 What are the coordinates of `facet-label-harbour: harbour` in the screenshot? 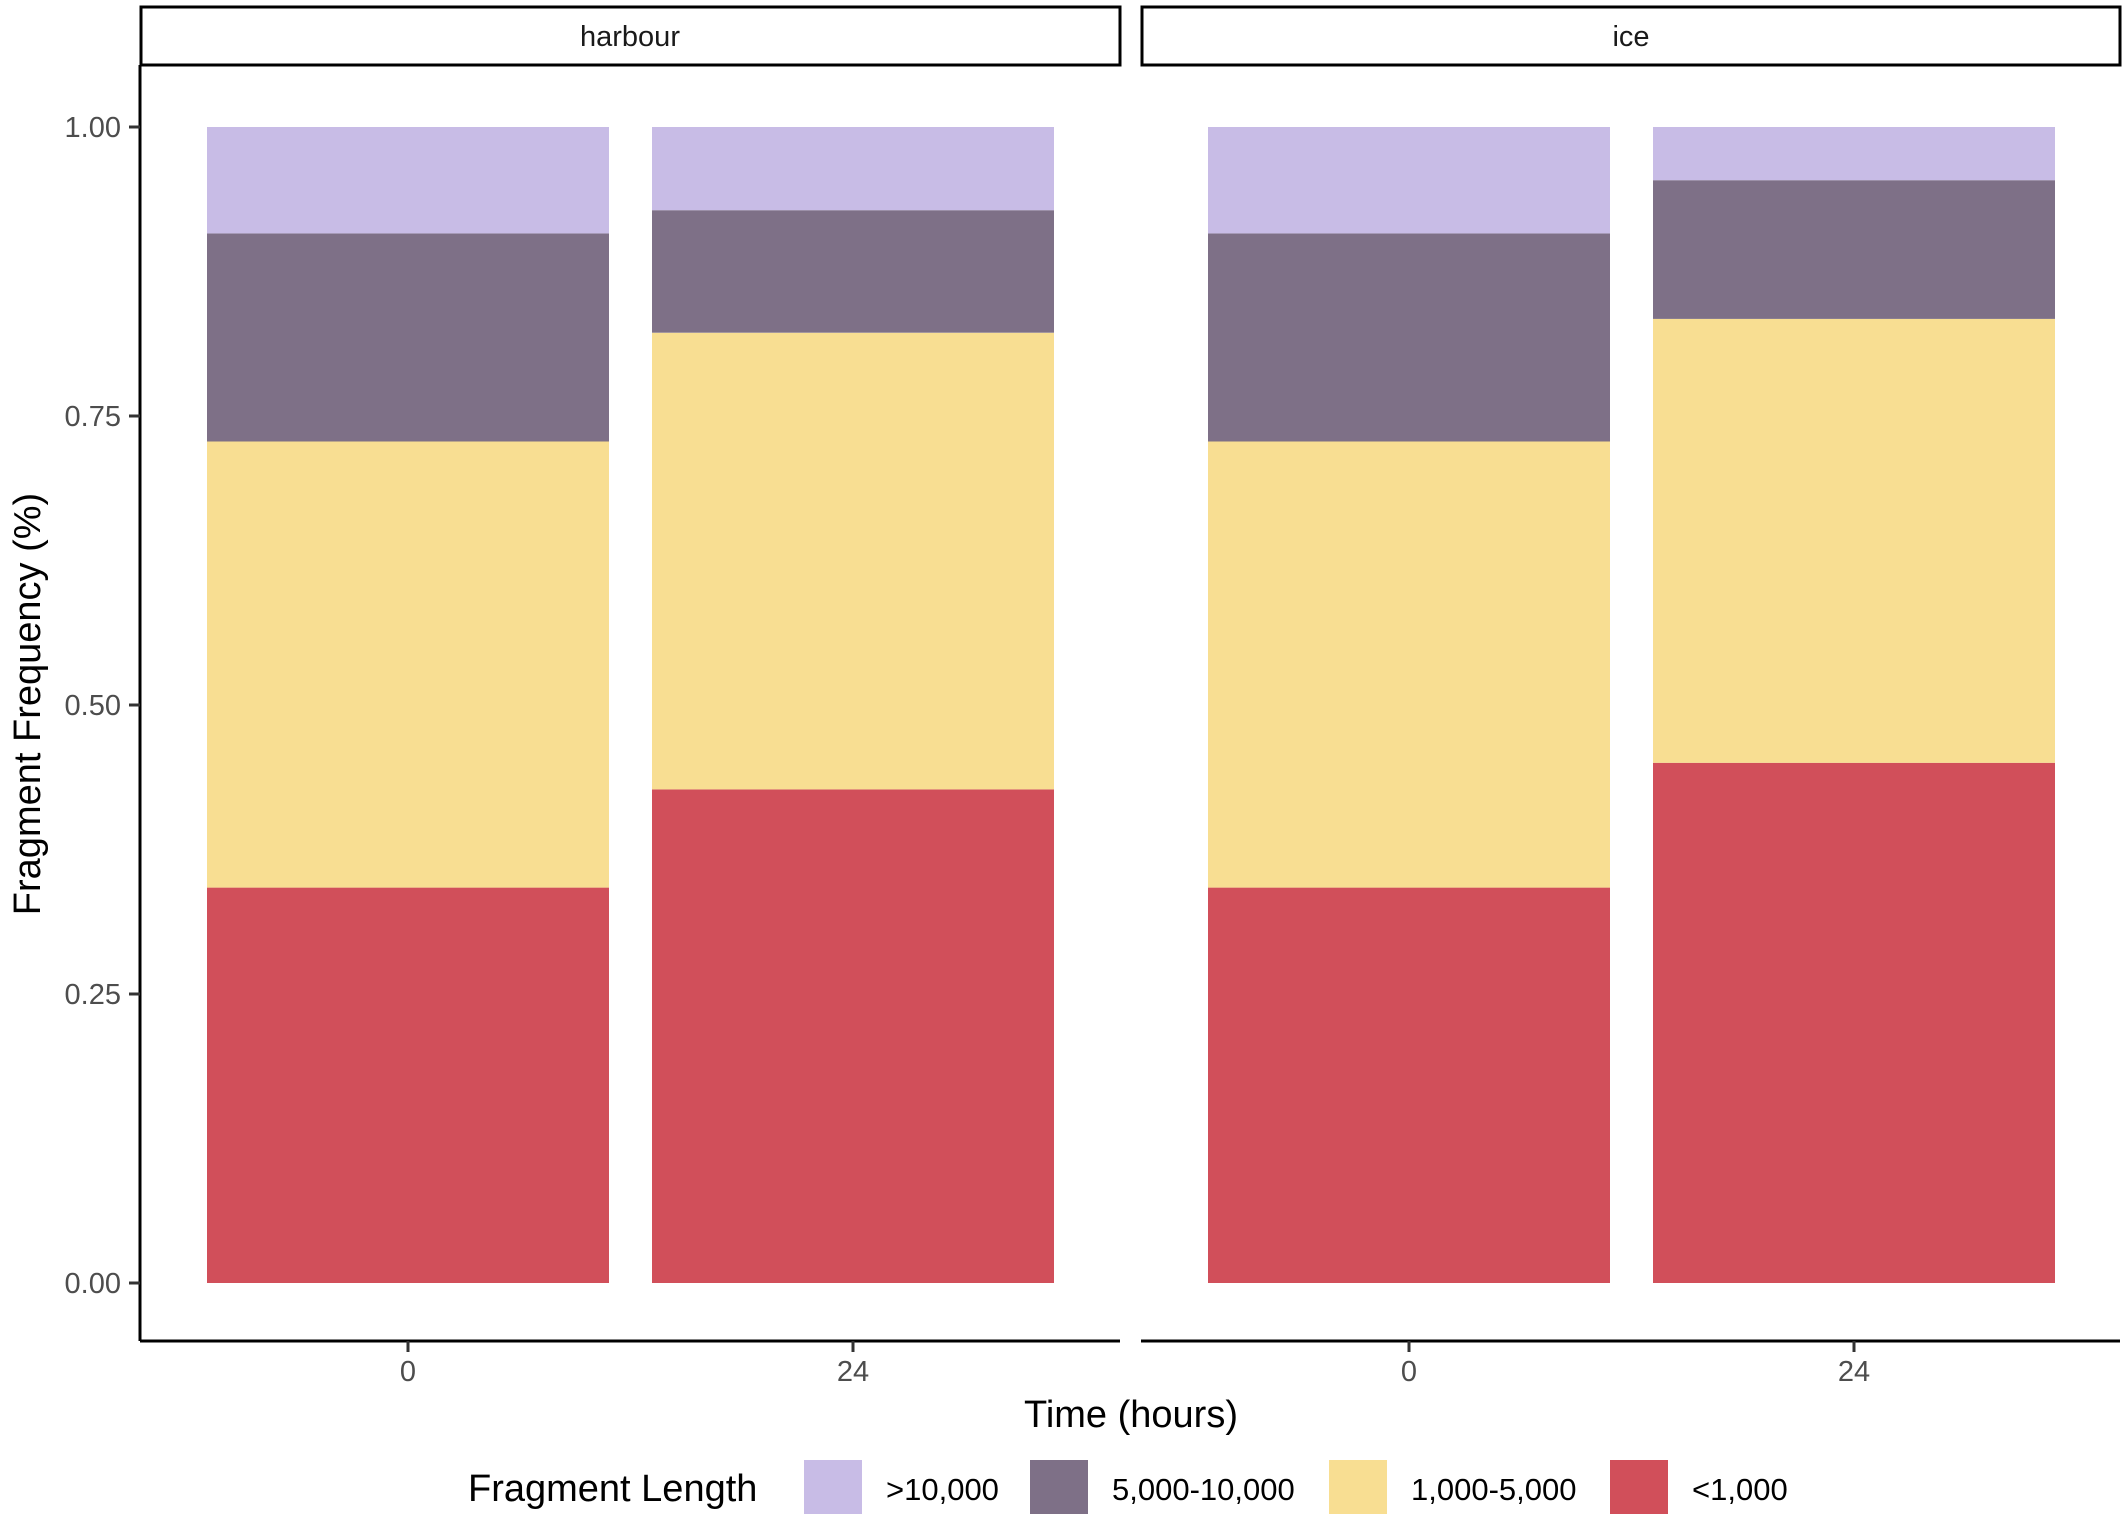 It's located at (630, 37).